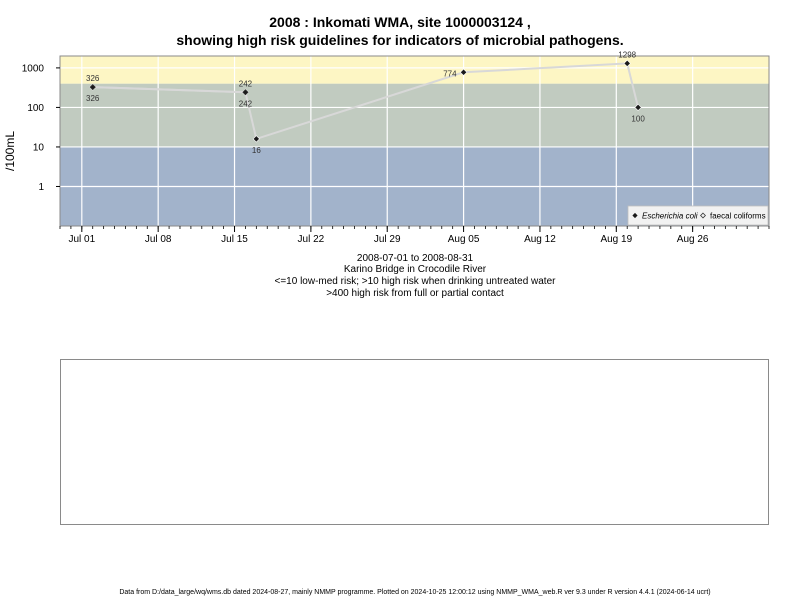 The image size is (800, 600). Describe the element at coordinates (627, 54) in the screenshot. I see `data-label: 1298` at that location.